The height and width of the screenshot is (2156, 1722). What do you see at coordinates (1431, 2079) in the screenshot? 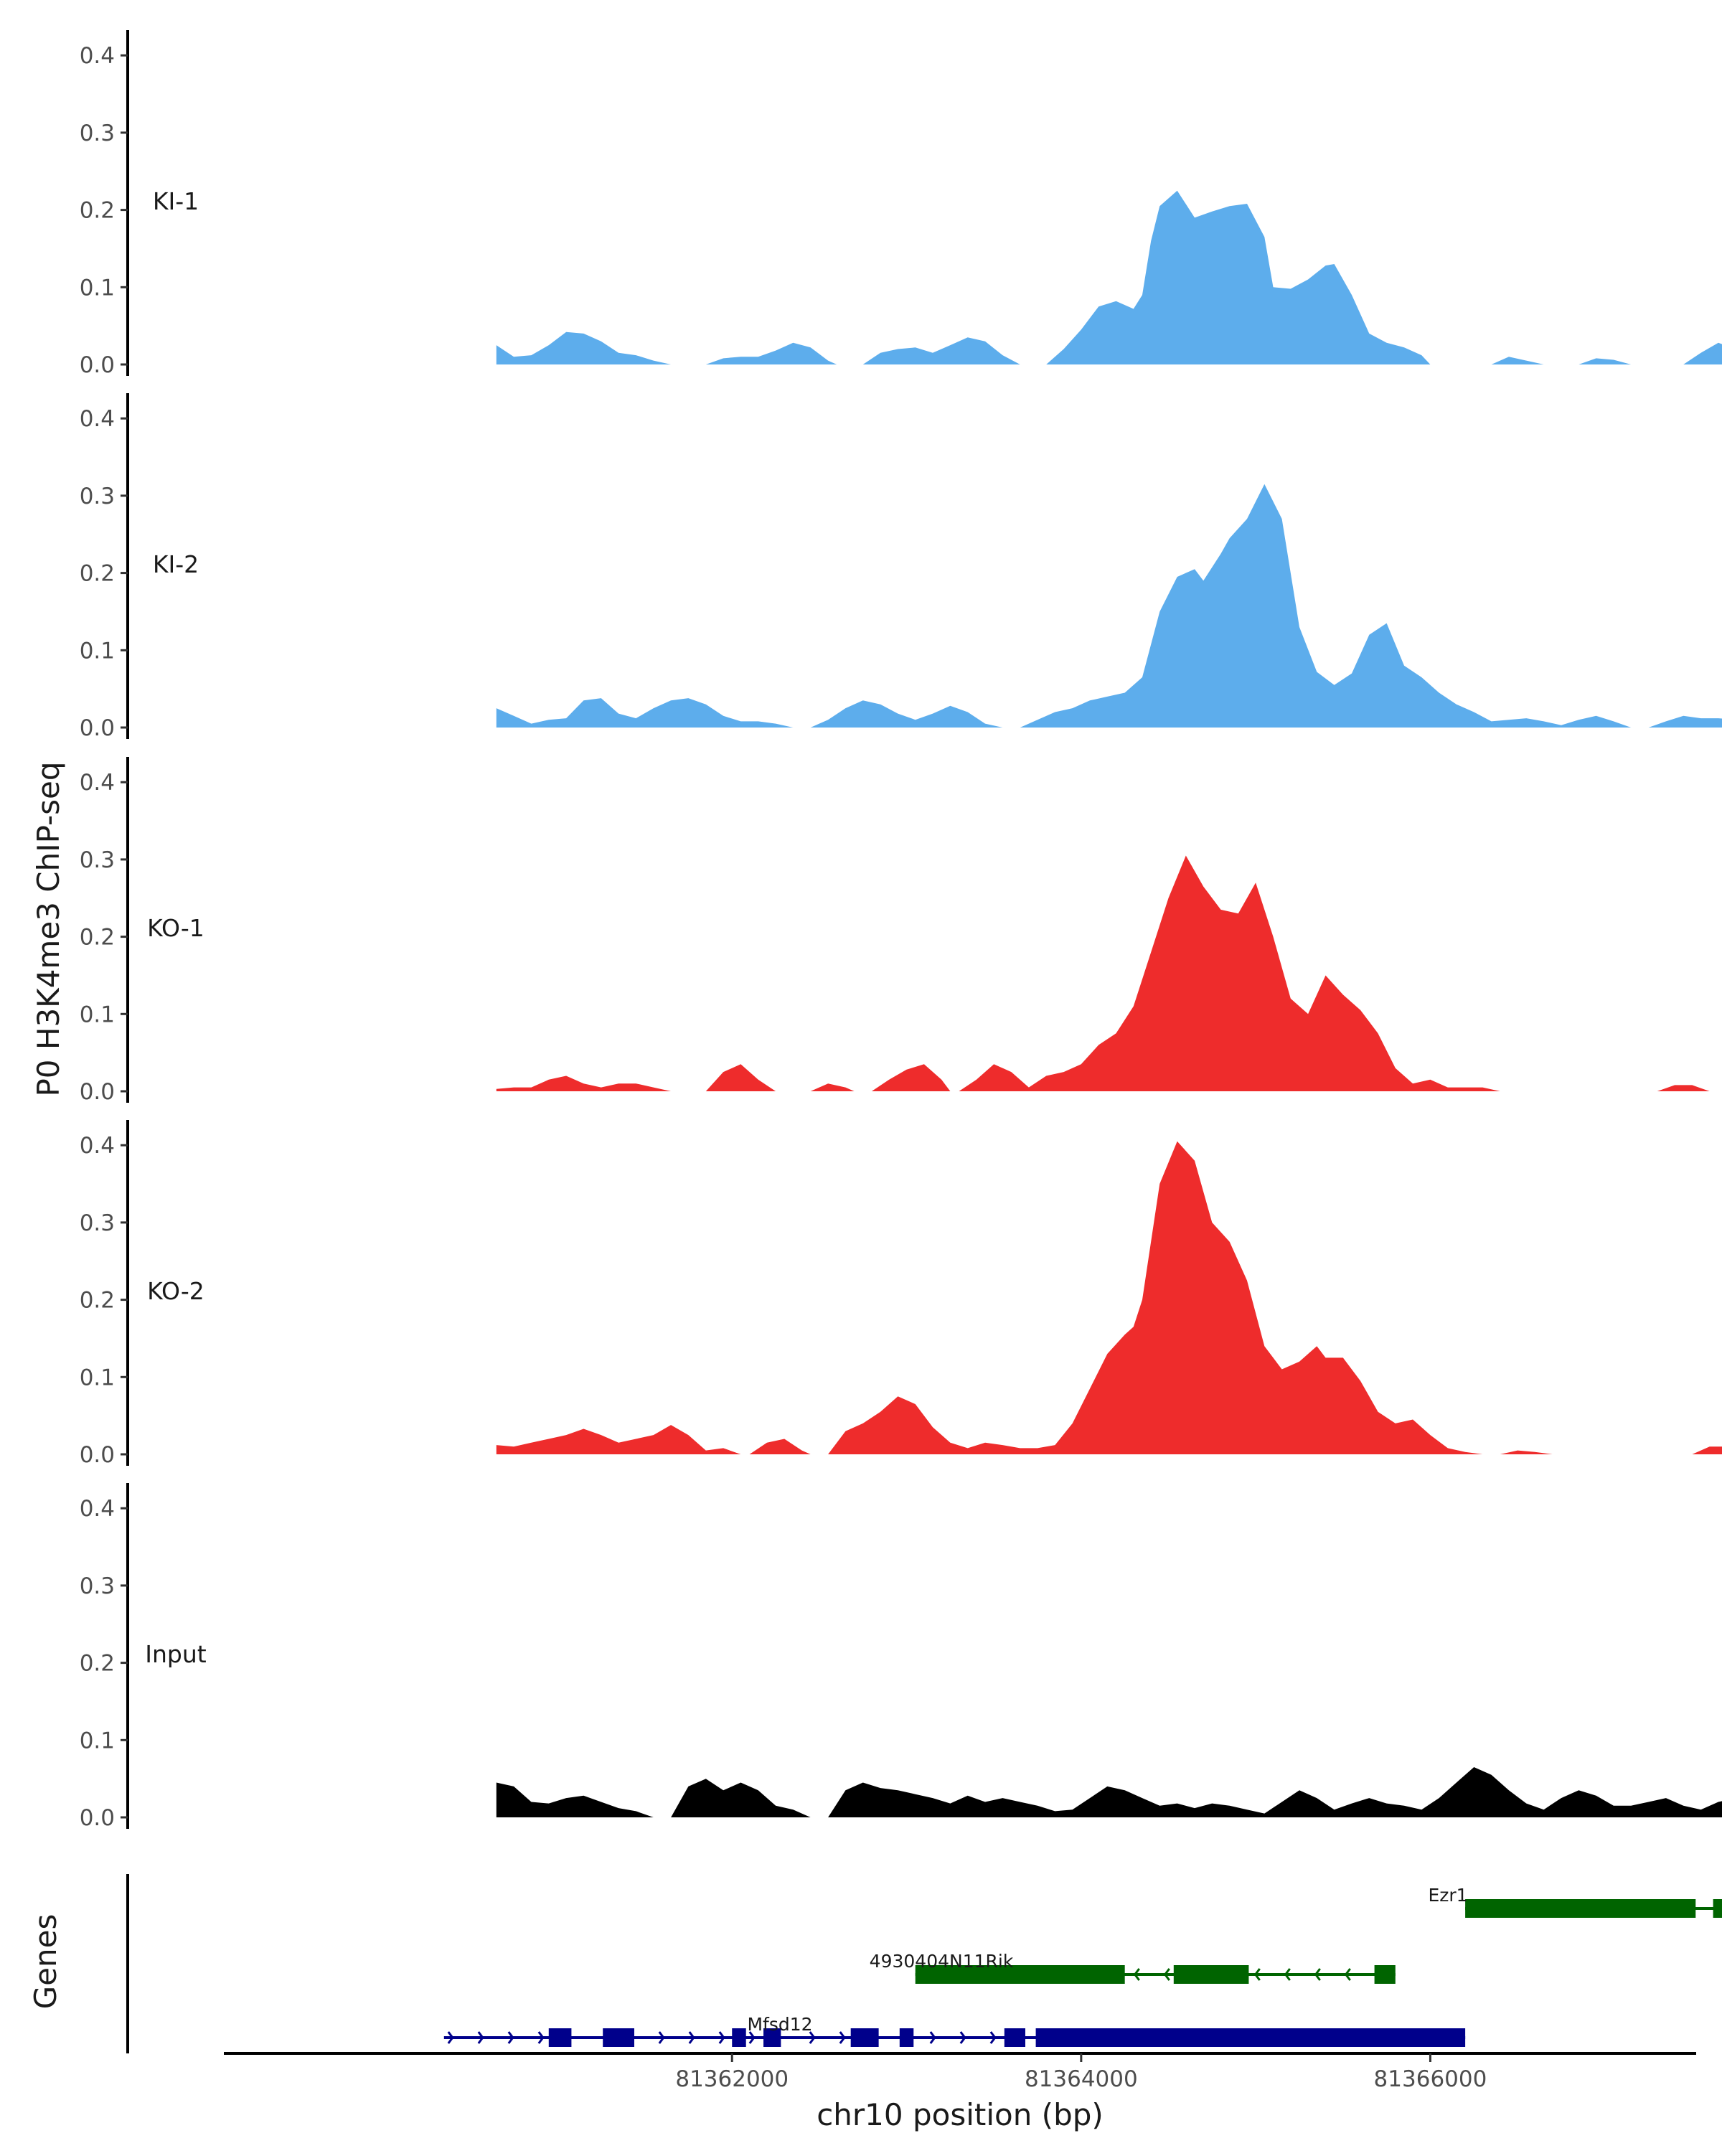
I see `x-tick-label: 81366000` at bounding box center [1431, 2079].